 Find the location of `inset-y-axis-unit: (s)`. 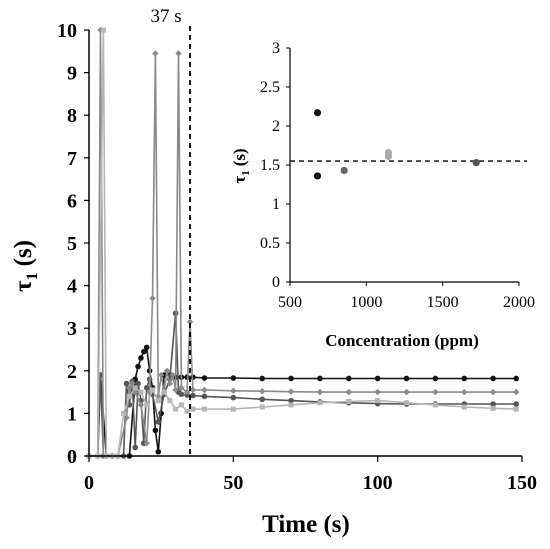

inset-y-axis-unit: (s) is located at coordinates (239, 157).